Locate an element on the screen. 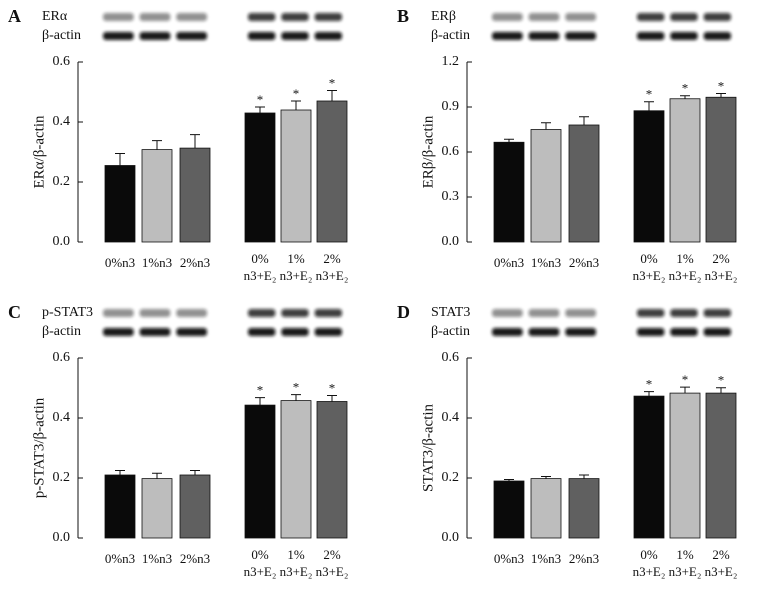 This screenshot has height=592, width=777. blot-label: ERβ is located at coordinates (443, 16).